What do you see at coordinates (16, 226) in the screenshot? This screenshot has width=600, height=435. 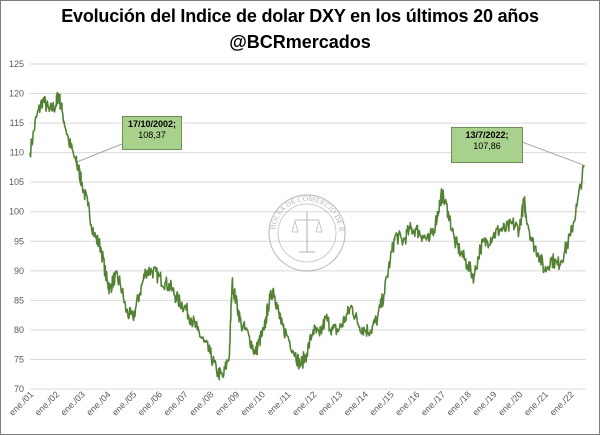 I see `y-axis-ticks: 70 75 80 85 90 95 100 105 110 115 120 125` at bounding box center [16, 226].